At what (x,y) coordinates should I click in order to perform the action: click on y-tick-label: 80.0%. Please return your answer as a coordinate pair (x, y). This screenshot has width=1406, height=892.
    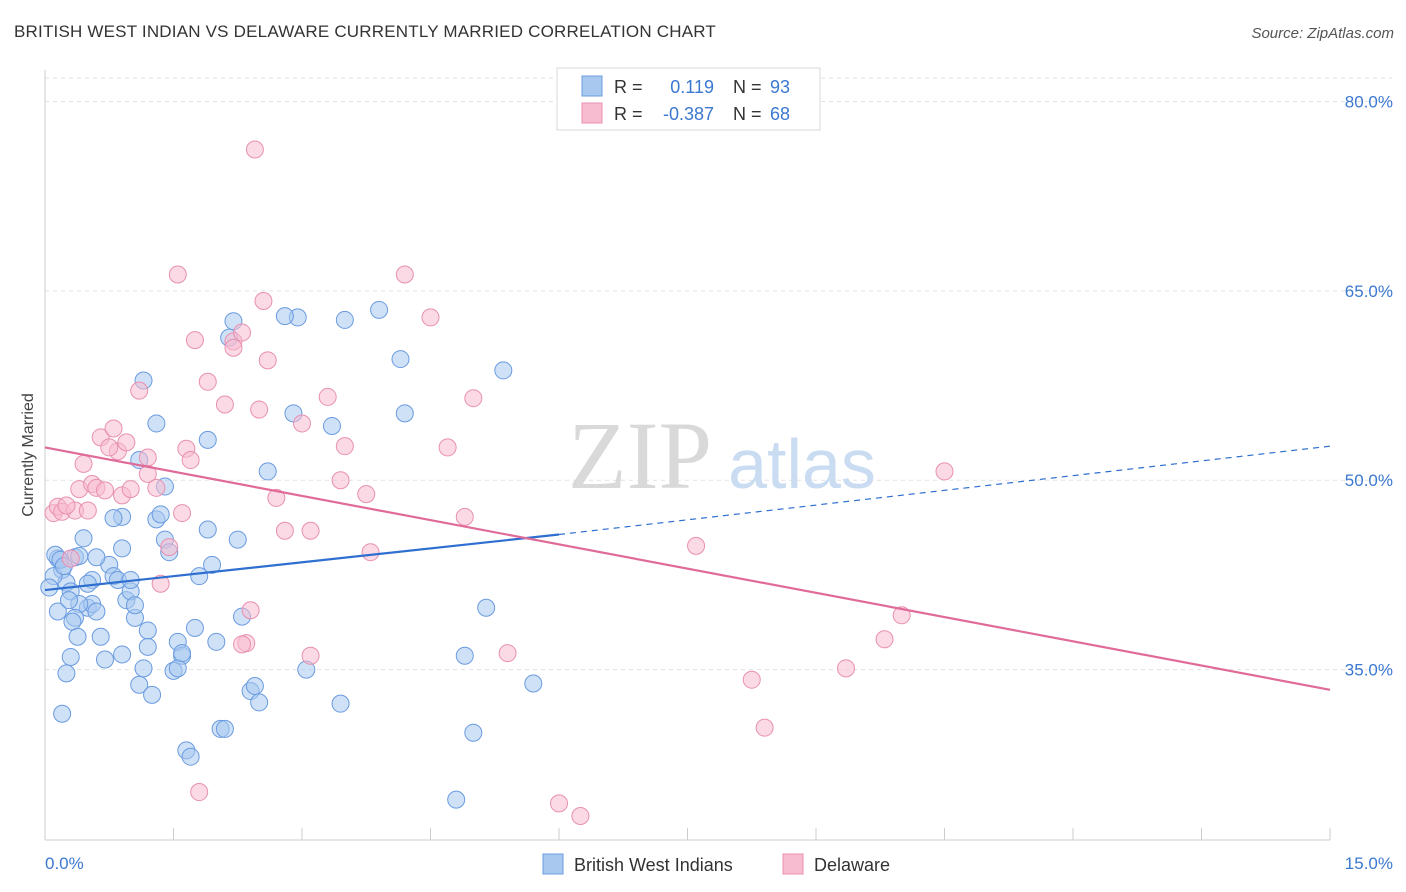
    Looking at the image, I should click on (1369, 102).